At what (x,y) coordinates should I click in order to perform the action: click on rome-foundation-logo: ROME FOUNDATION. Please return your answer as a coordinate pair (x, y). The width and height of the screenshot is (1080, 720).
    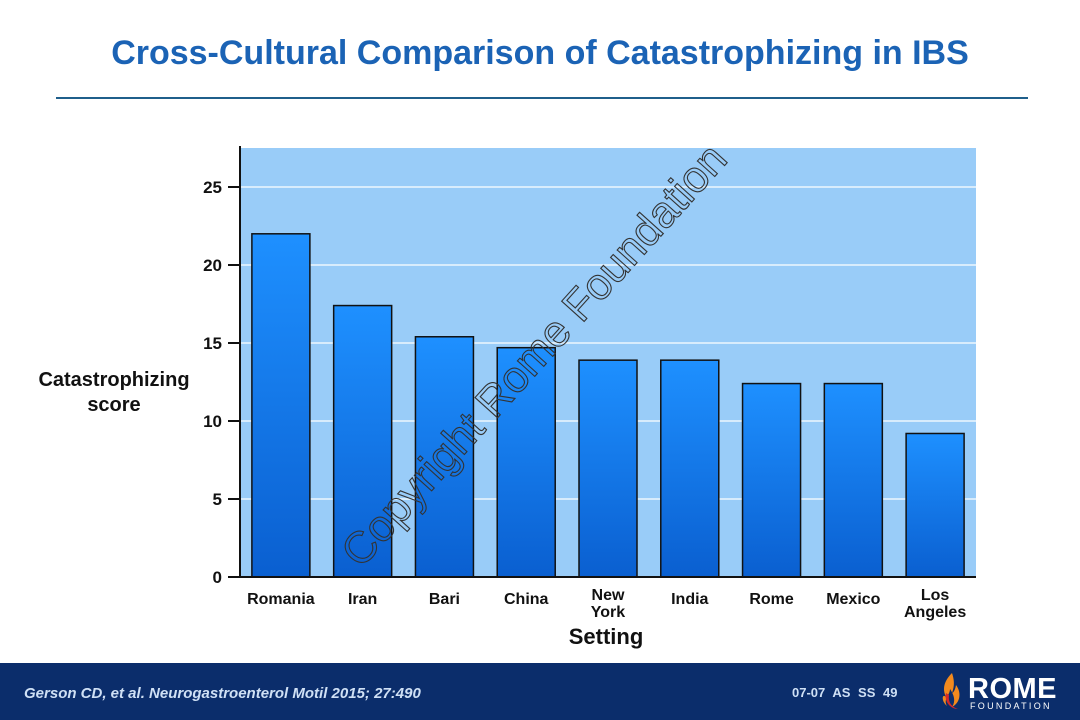
    Looking at the image, I should click on (1003, 692).